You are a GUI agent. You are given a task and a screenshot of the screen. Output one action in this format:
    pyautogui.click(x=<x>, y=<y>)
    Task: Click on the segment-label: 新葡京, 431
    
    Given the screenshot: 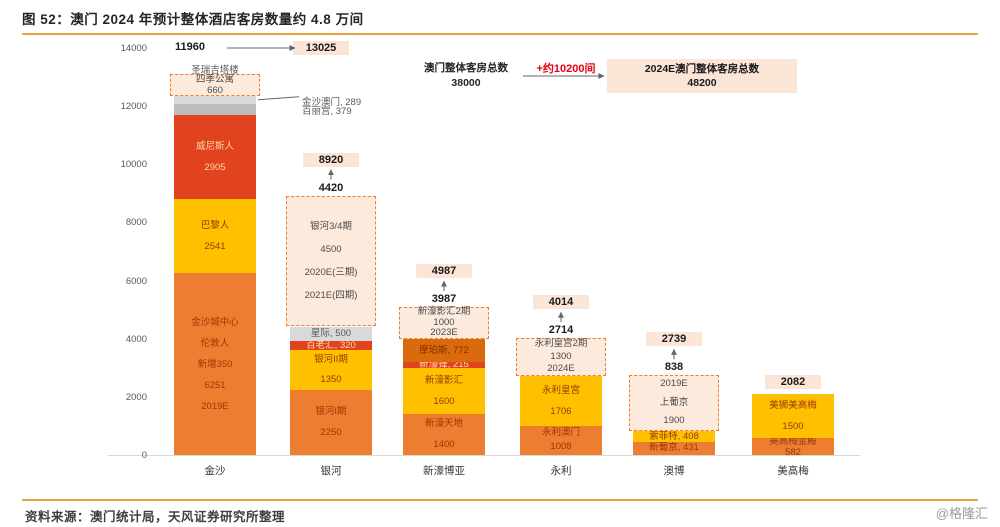 What is the action you would take?
    pyautogui.click(x=674, y=448)
    